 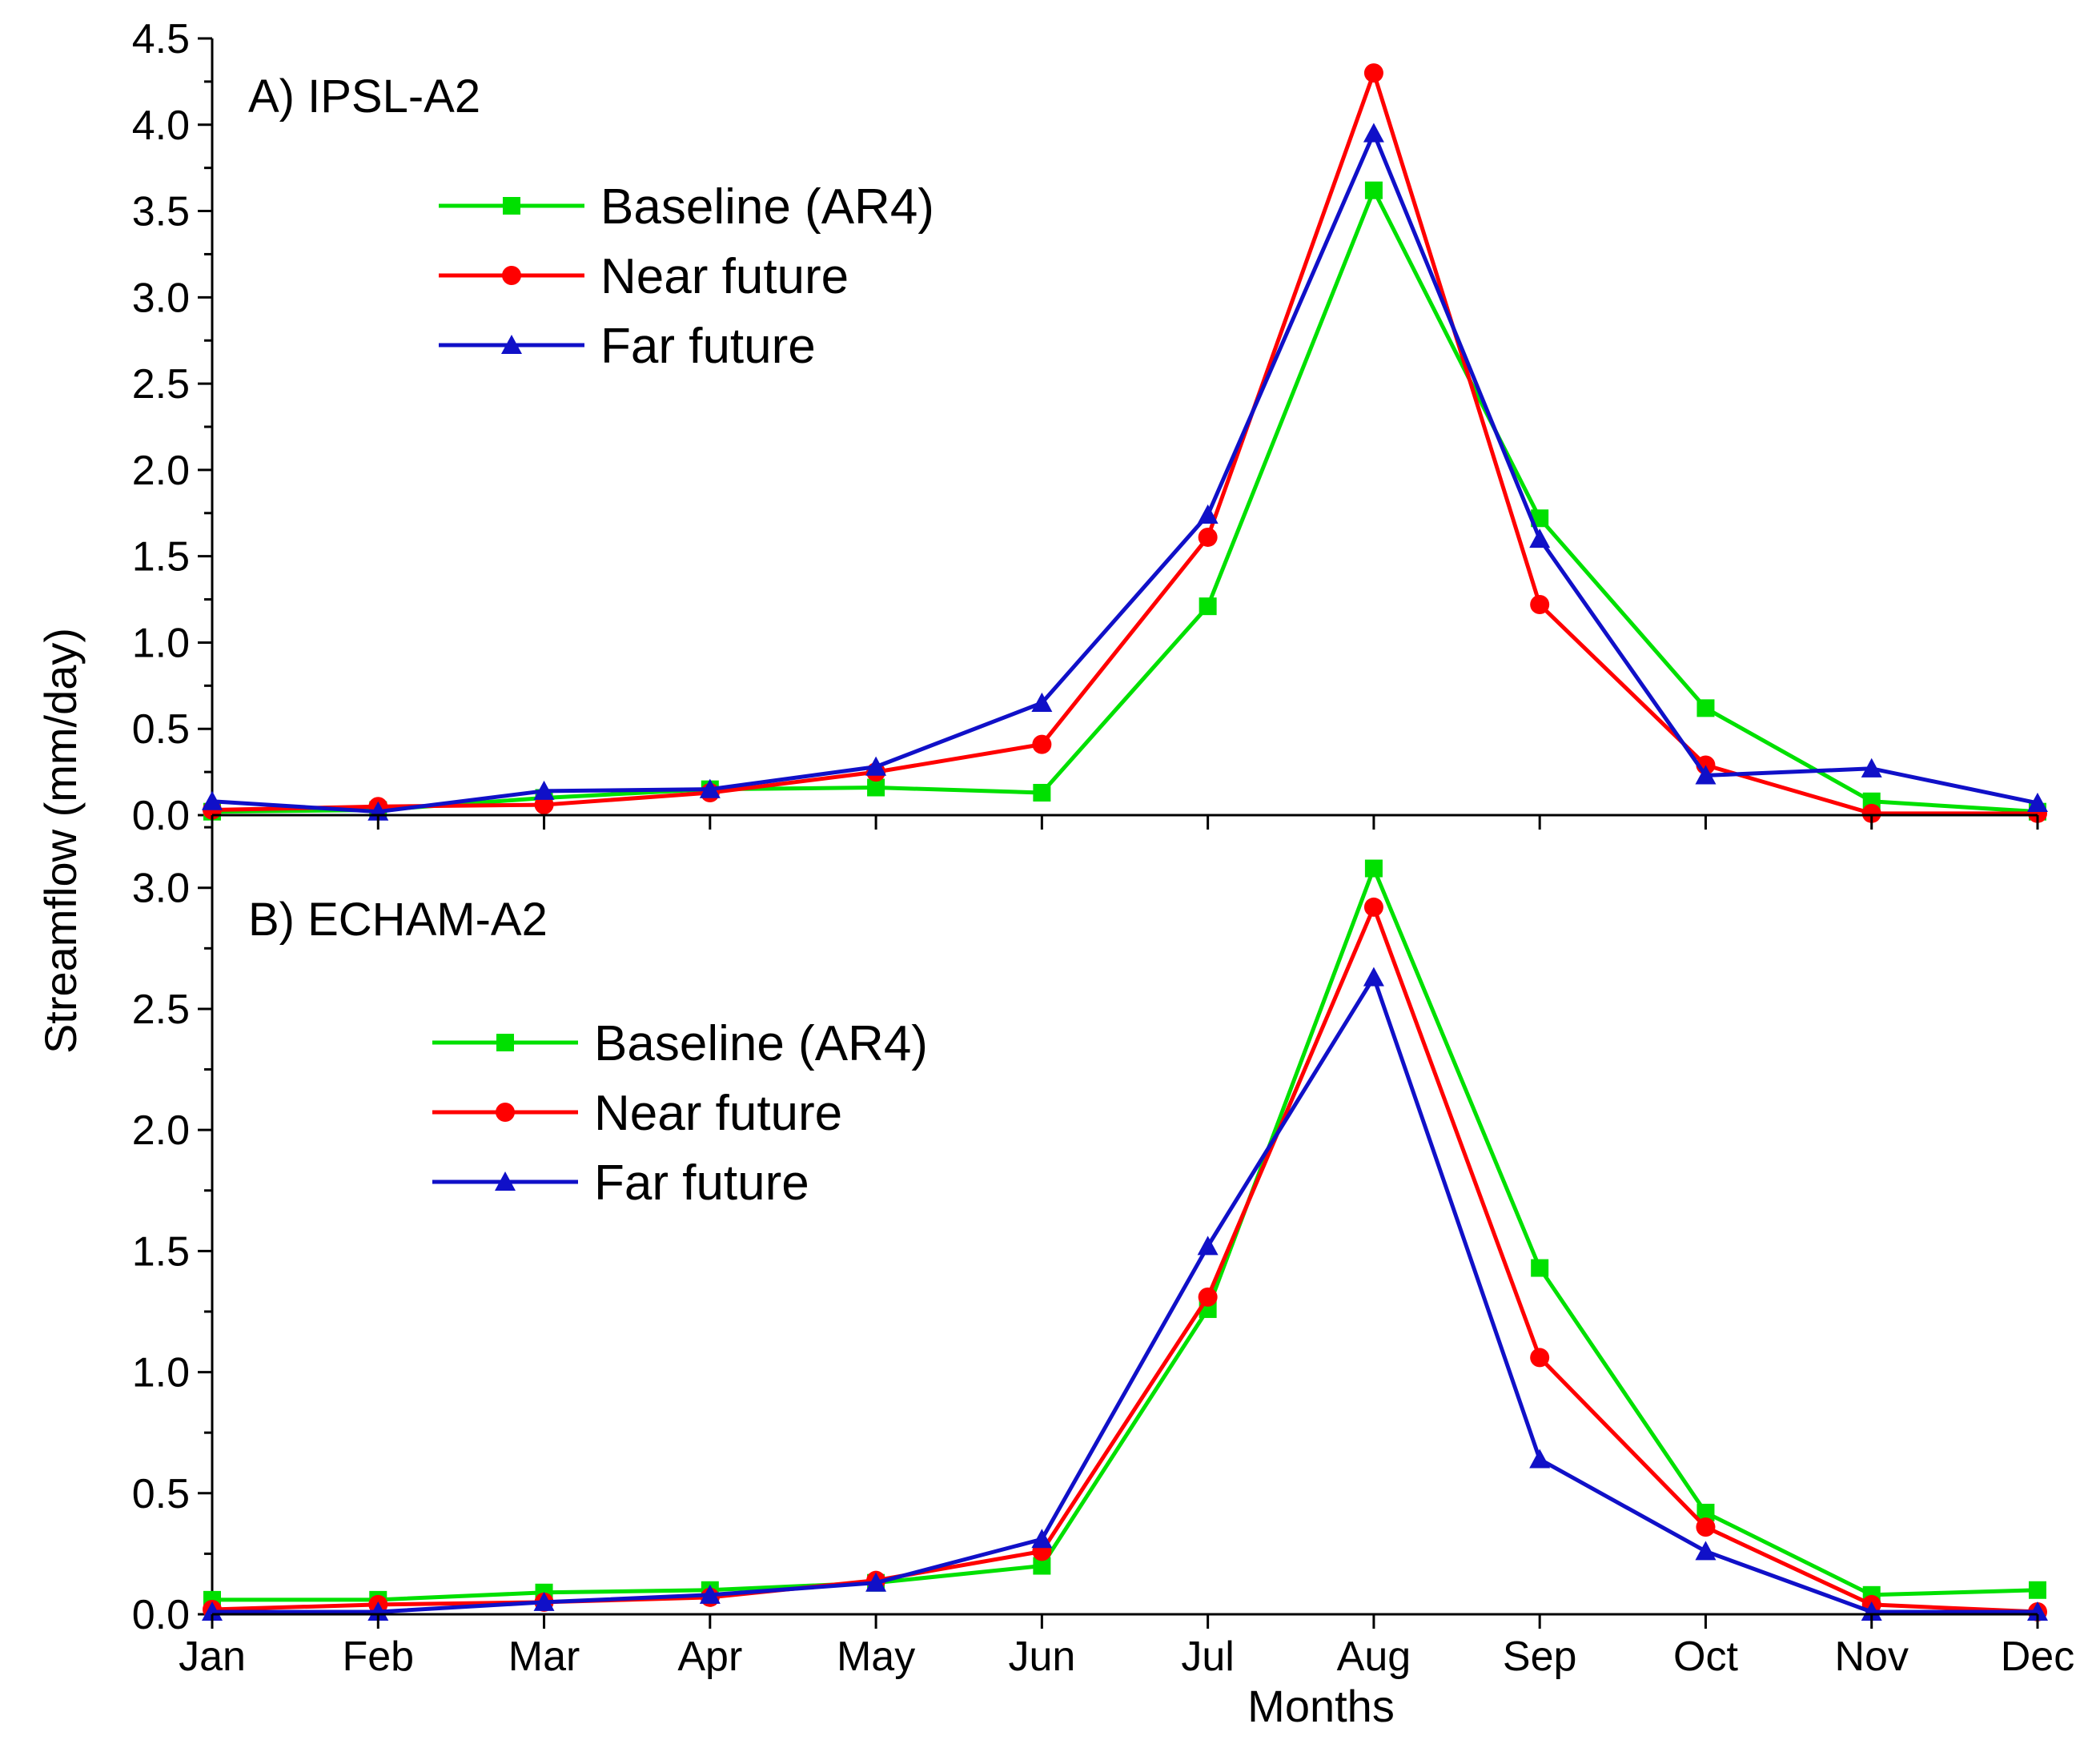 I want to click on x-tick-label: Apr, so click(x=709, y=1656).